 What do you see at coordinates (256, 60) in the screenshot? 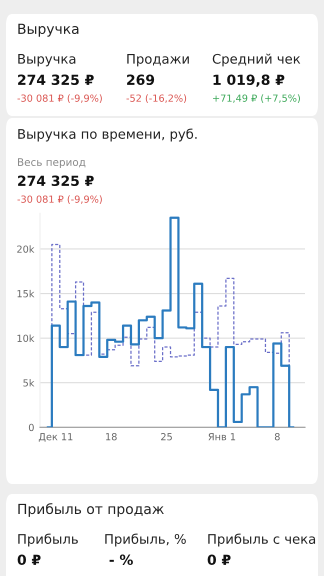
I see `text: Средний чек` at bounding box center [256, 60].